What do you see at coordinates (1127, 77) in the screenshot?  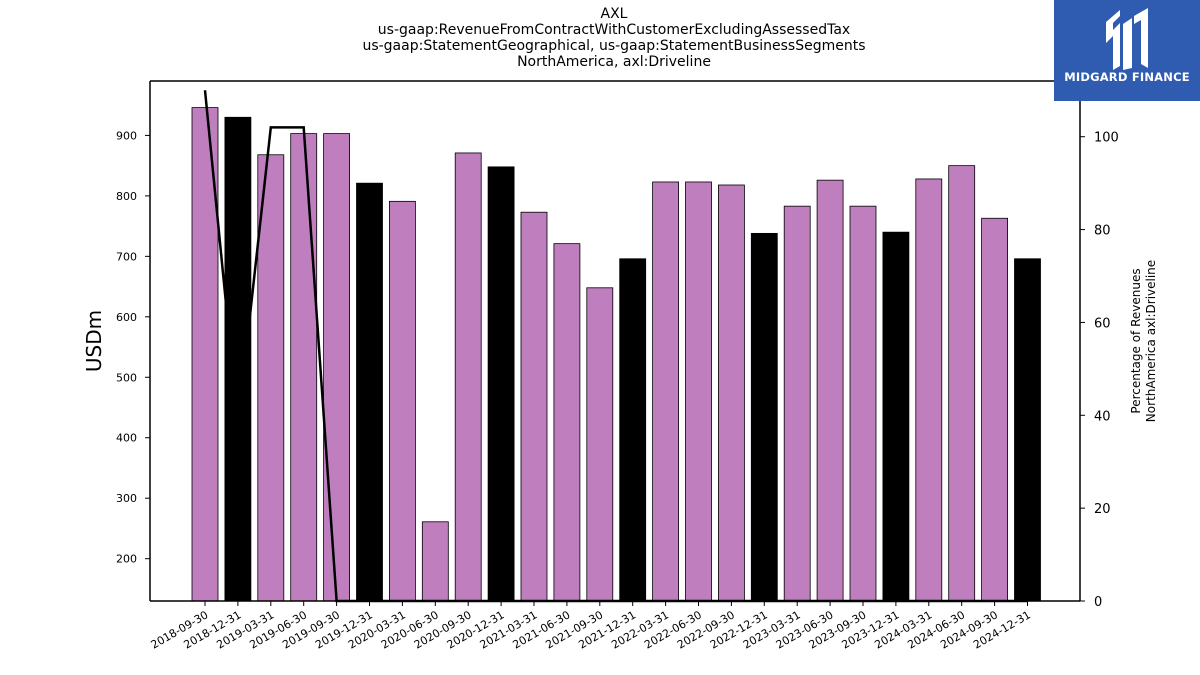 I see `logo-text: MIDGARD FINANCE` at bounding box center [1127, 77].